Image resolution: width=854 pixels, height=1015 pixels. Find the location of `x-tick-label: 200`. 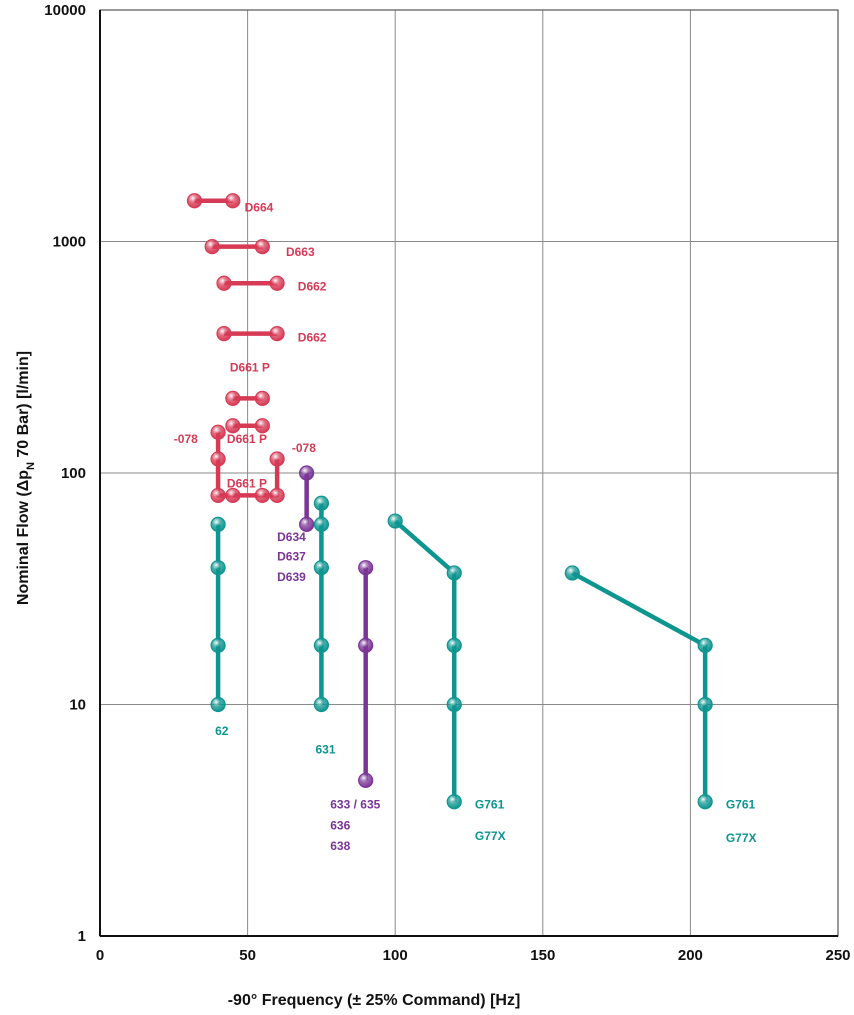

x-tick-label: 200 is located at coordinates (690, 955).